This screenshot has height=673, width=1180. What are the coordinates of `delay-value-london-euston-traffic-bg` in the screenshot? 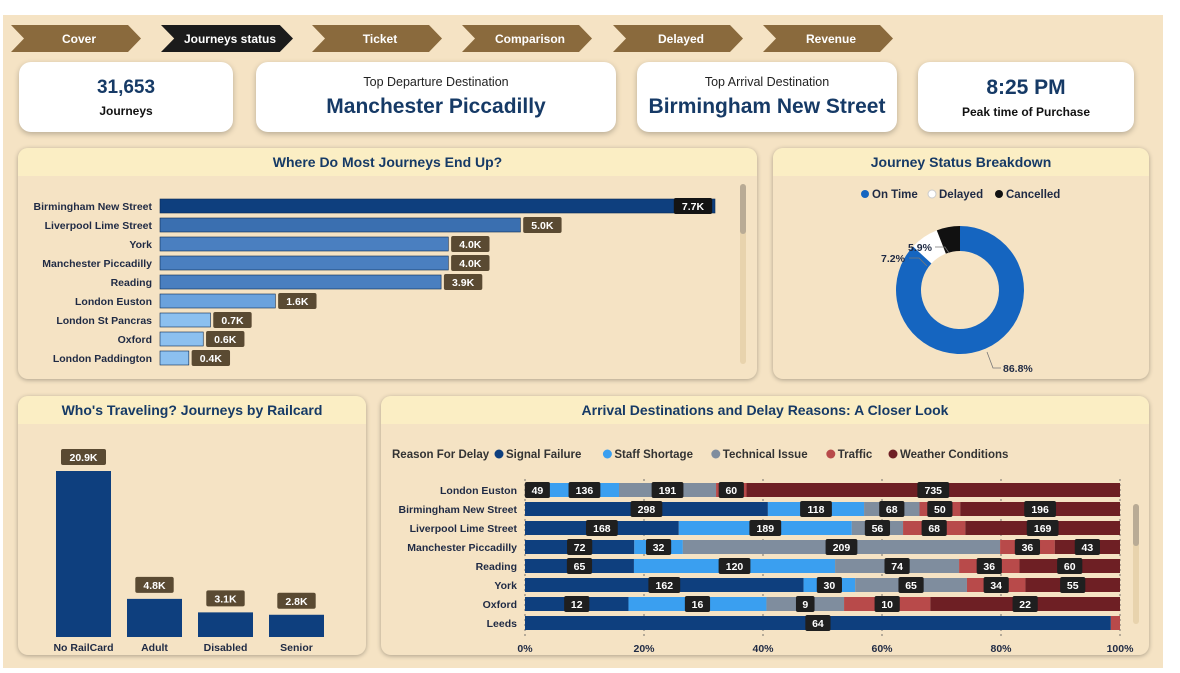 It's located at (731, 490).